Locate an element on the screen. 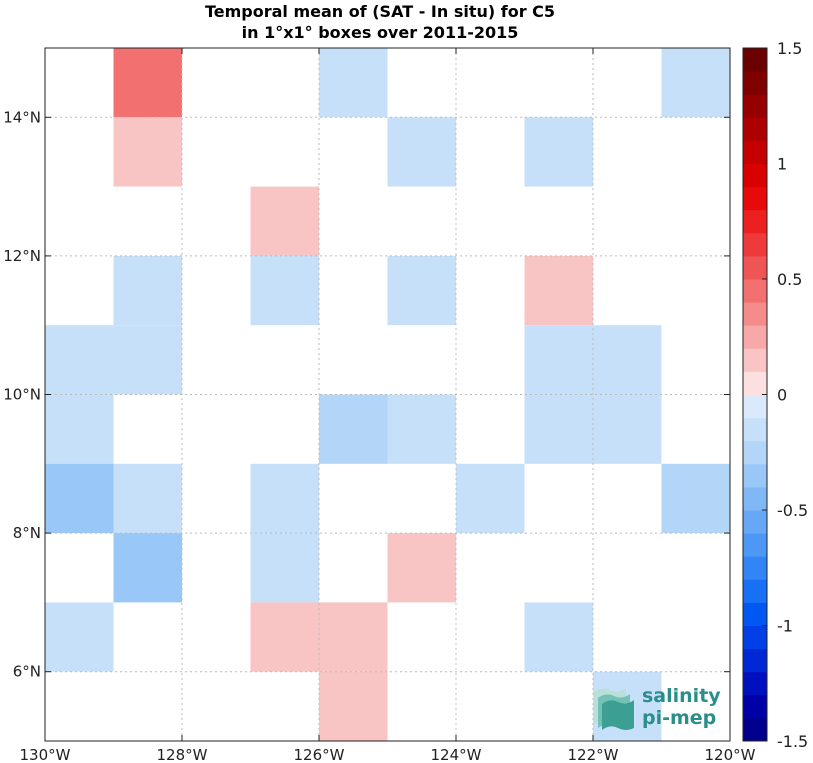 Image resolution: width=813 pixels, height=763 pixels. colorbar-tick-label: 1 is located at coordinates (782, 164).